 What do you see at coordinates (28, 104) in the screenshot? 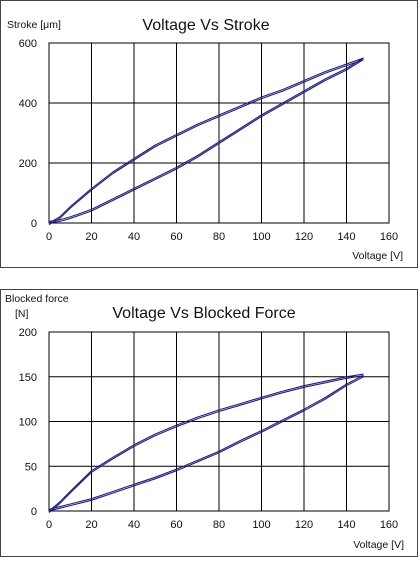
I see `y-tick-label: 400` at bounding box center [28, 104].